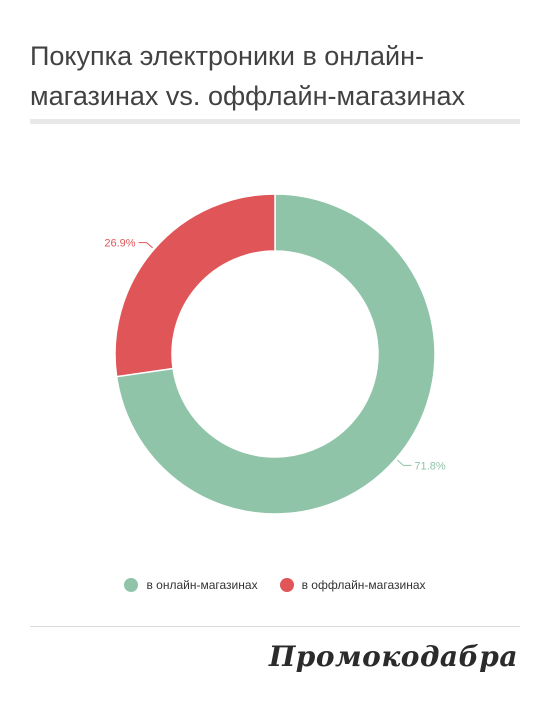 This screenshot has height=704, width=550. I want to click on title-divider, so click(275, 121).